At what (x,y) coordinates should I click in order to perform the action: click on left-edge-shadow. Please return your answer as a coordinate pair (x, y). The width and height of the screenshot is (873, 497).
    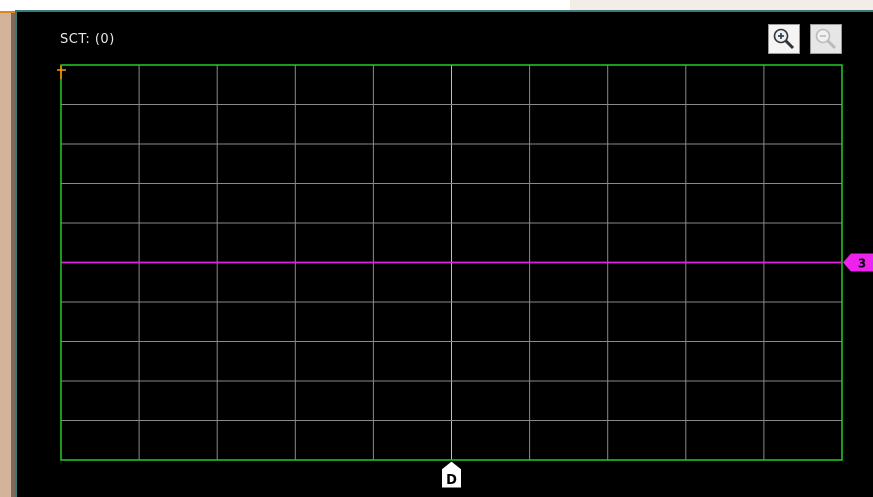
    Looking at the image, I should click on (13, 248).